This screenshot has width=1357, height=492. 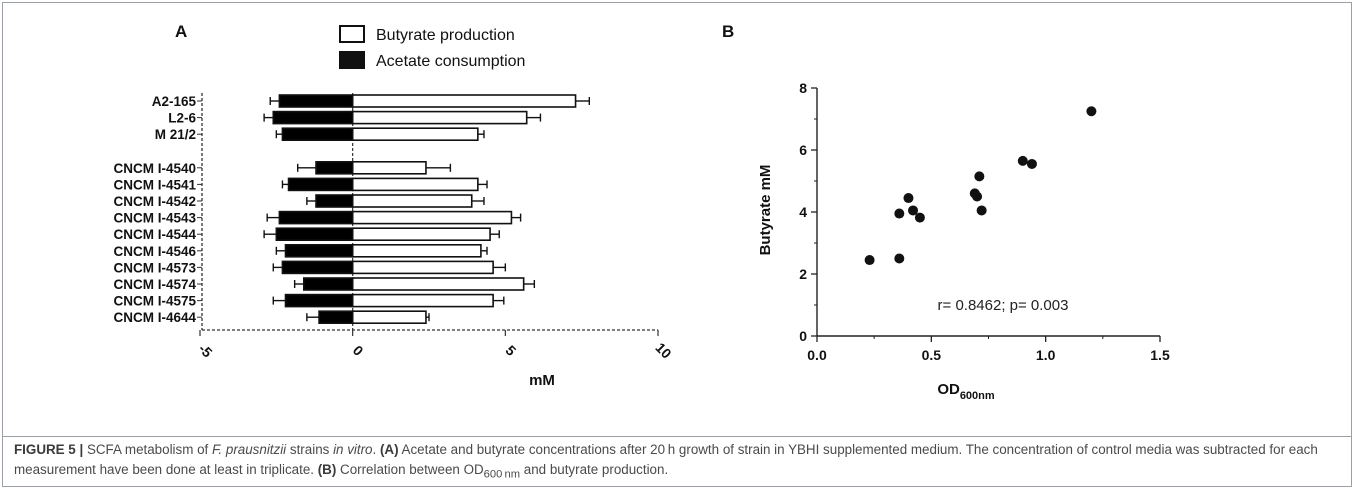 I want to click on caption-divider, so click(x=677, y=436).